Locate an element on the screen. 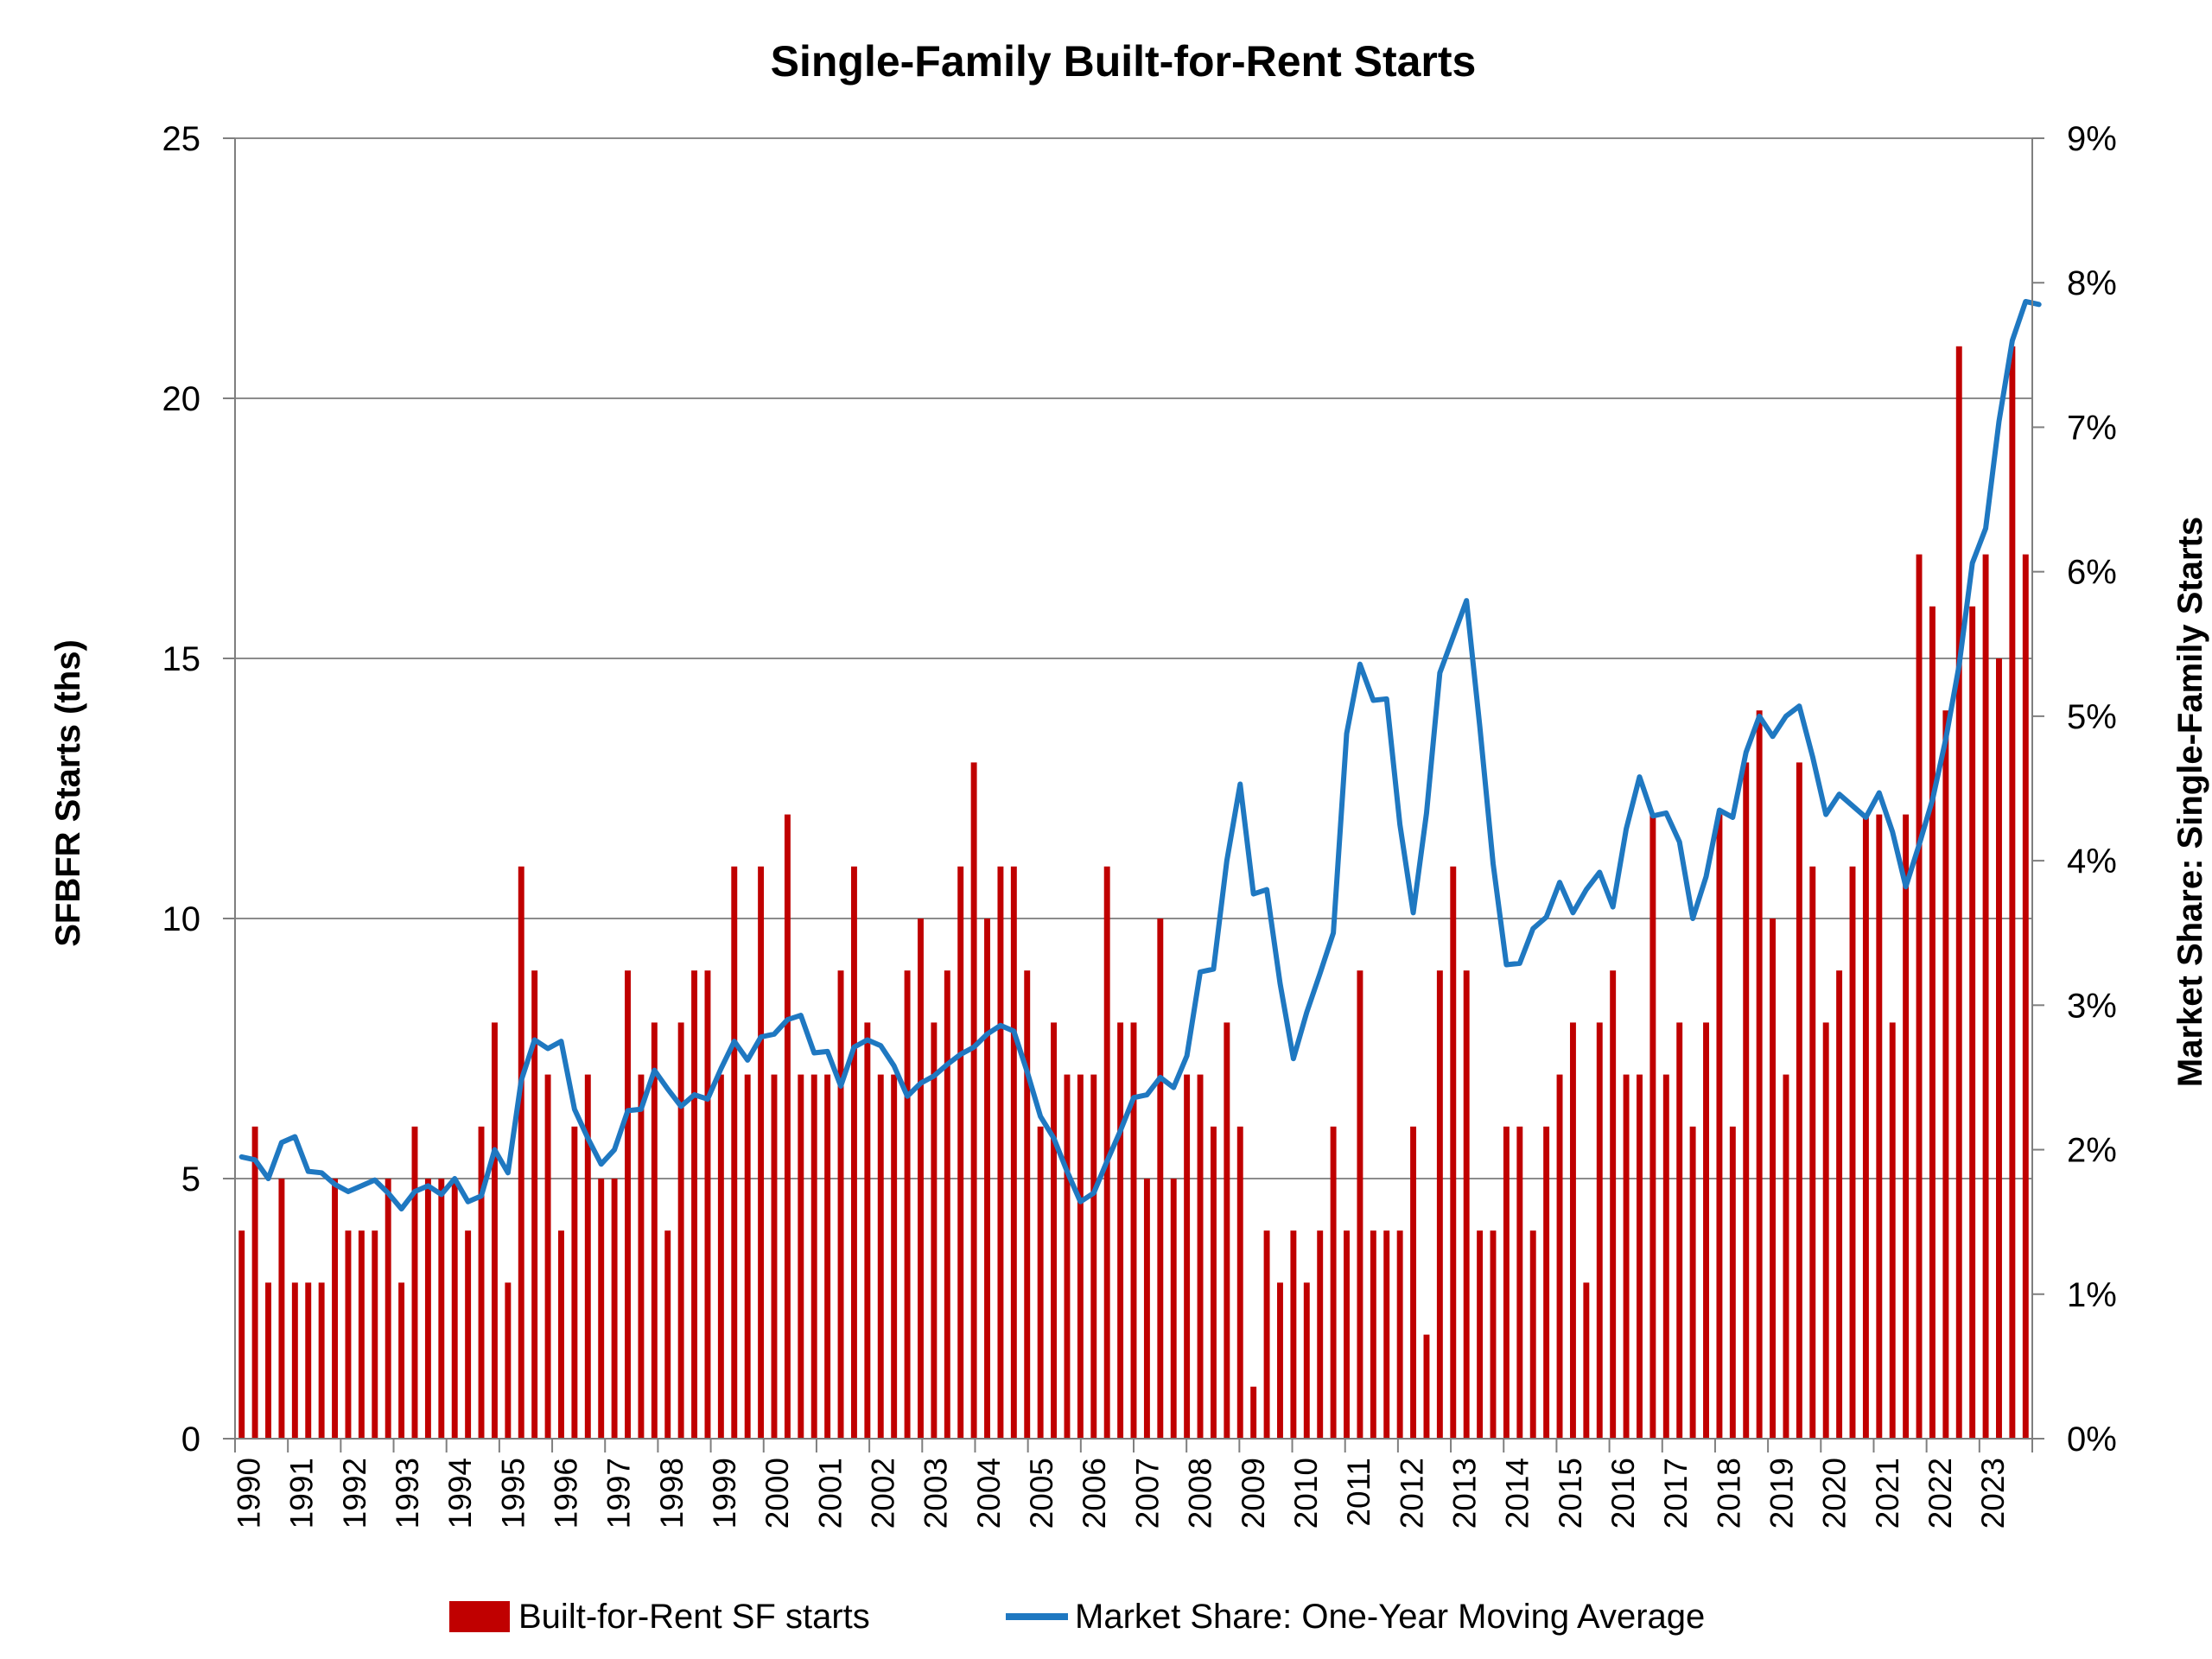 The image size is (2212, 1659). legend-bar-swatch is located at coordinates (479, 1616).